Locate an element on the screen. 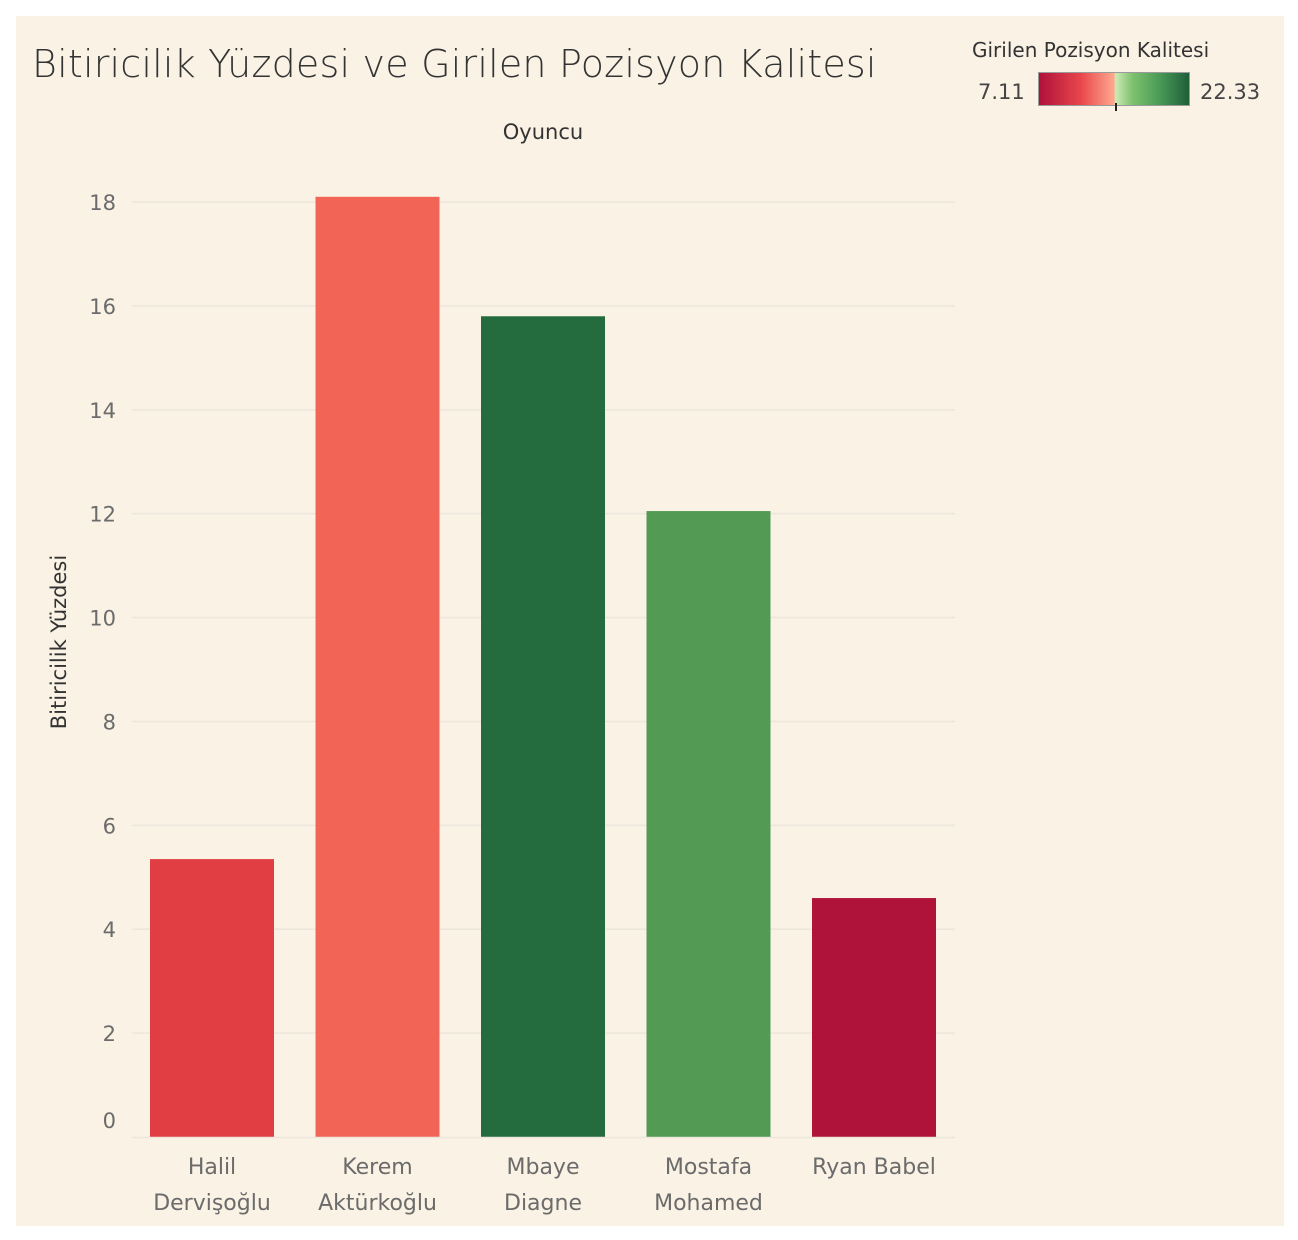 This screenshot has width=1298, height=1240. x-category-label: Mostafa is located at coordinates (708, 1167).